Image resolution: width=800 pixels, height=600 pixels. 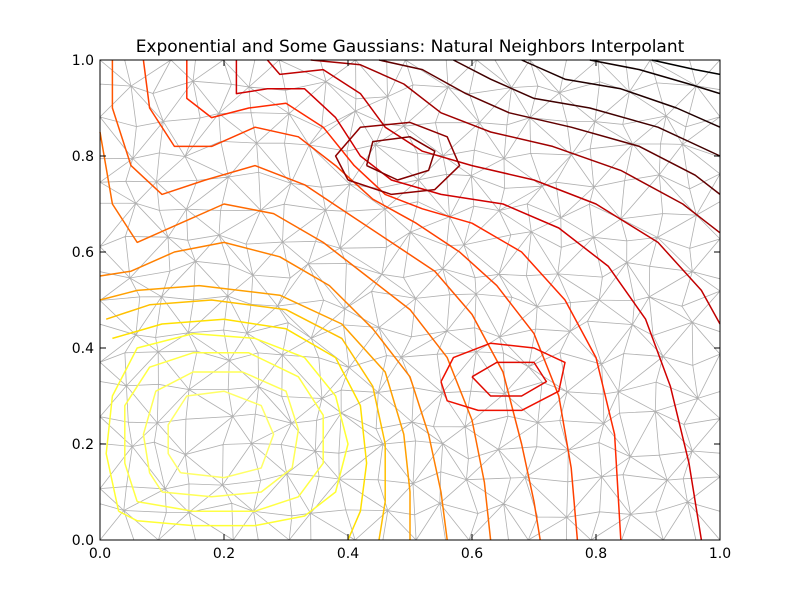 What do you see at coordinates (472, 311) in the screenshot?
I see `x-tick: 0.6` at bounding box center [472, 311].